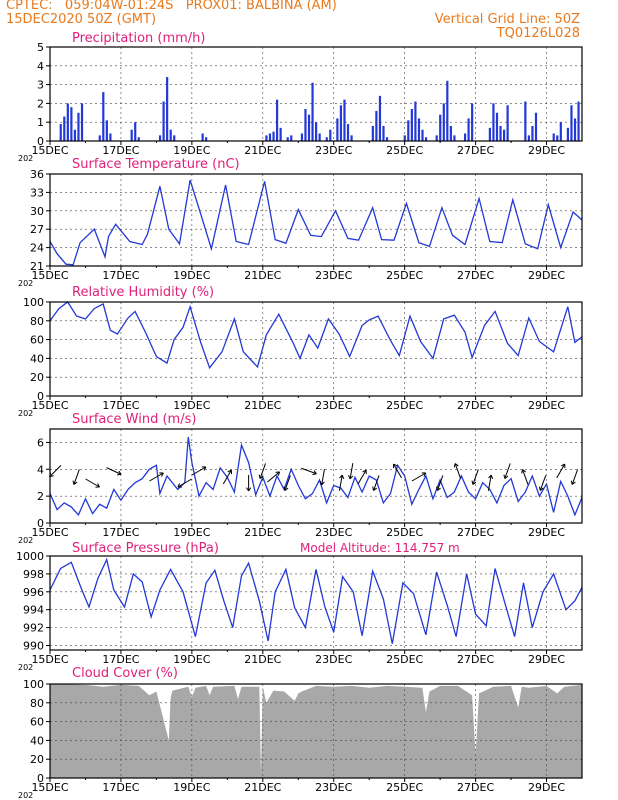 This screenshot has width=618, height=800. Describe the element at coordinates (30, 556) in the screenshot. I see `y-tick-label: 1000` at that location.